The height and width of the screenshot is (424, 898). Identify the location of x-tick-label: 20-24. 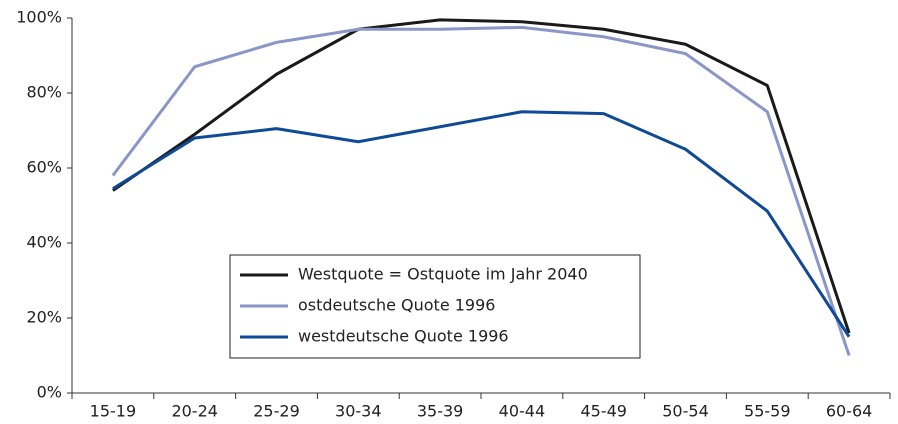
(194, 411).